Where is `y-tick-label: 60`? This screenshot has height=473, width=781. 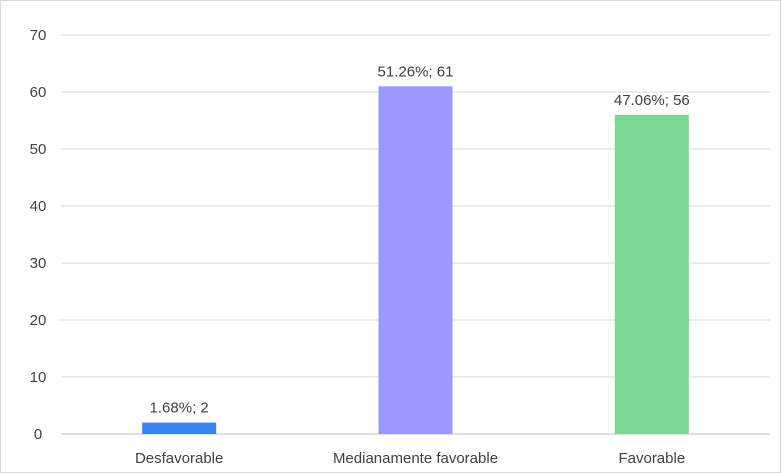 y-tick-label: 60 is located at coordinates (38, 92).